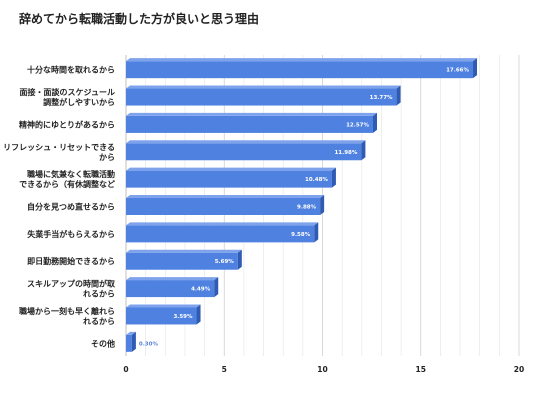 The image size is (536, 404). What do you see at coordinates (67, 124) in the screenshot?
I see `category-label: 精神的にゆとりがあるから` at bounding box center [67, 124].